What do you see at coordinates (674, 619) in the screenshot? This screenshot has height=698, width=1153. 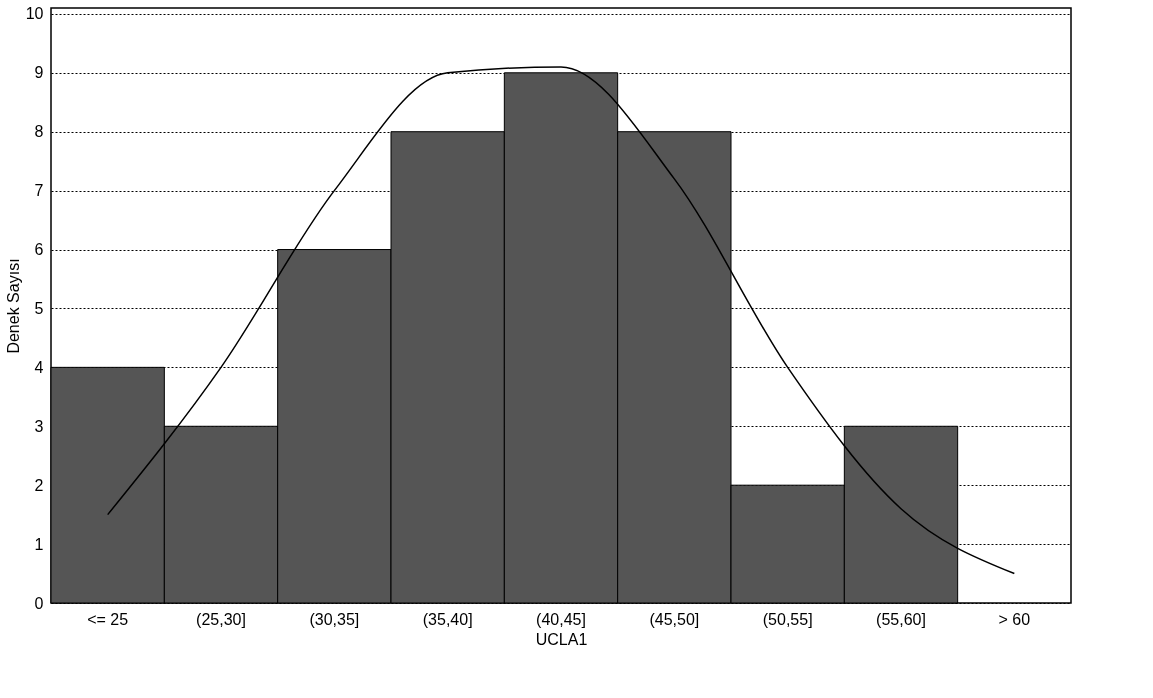 I see `x-tick-label: (45,50]` at bounding box center [674, 619].